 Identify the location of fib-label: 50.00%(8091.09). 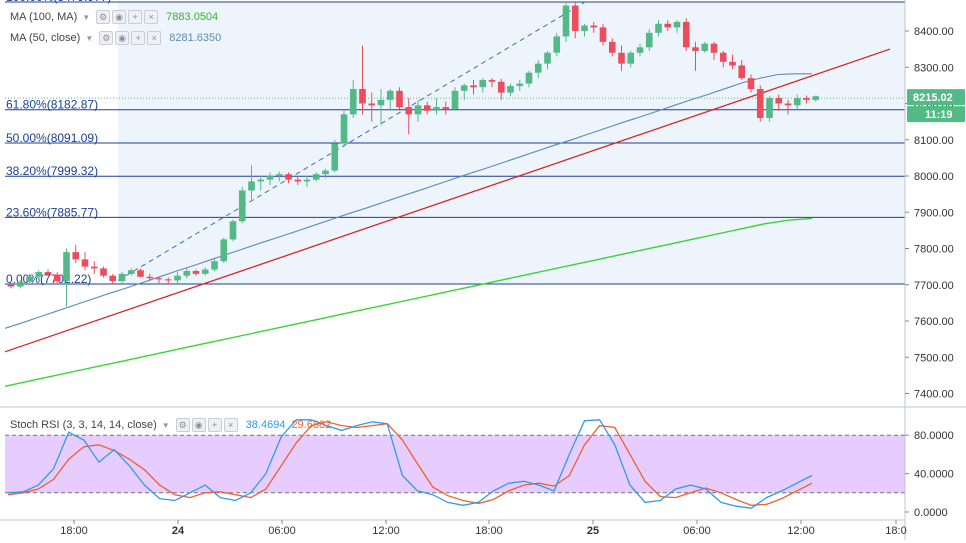
(52, 138).